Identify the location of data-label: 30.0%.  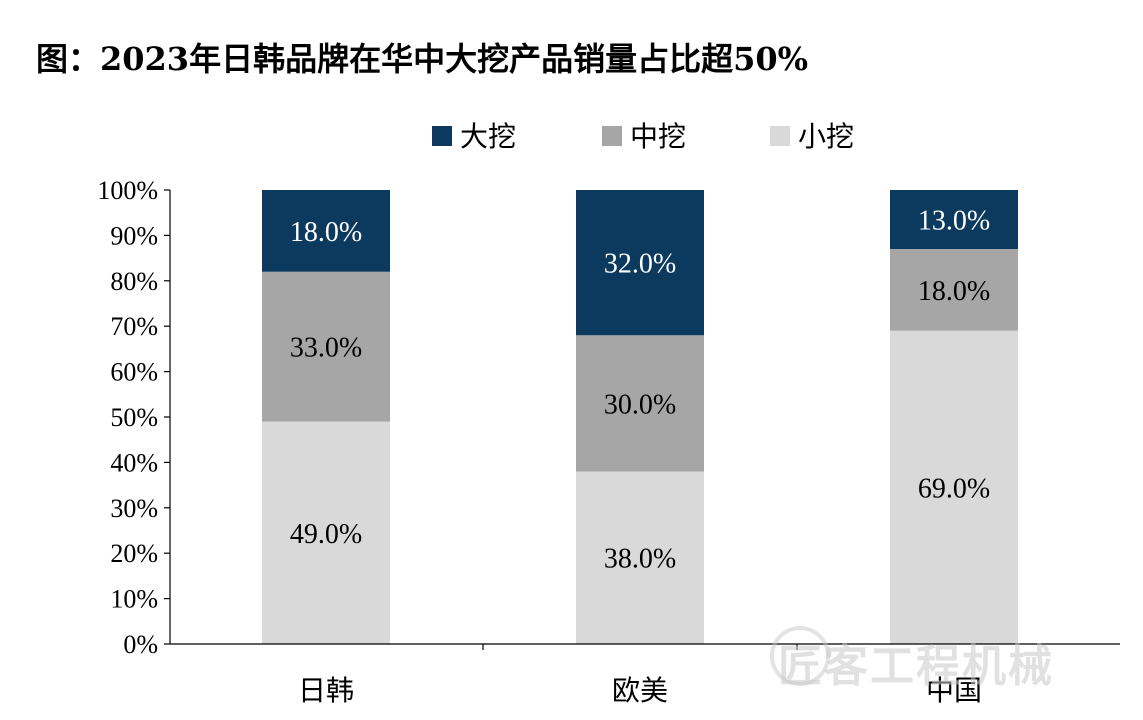
(640, 404).